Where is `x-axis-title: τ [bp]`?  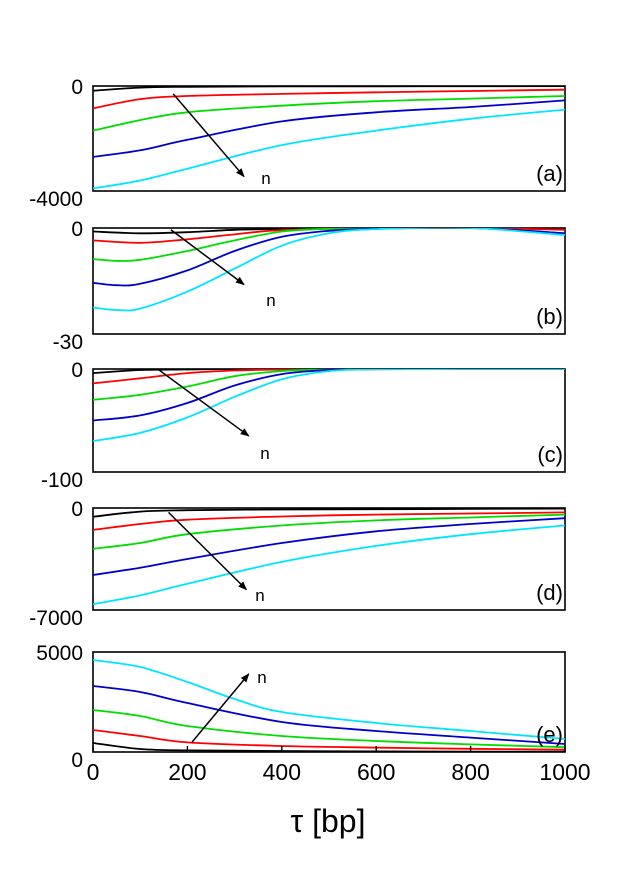 x-axis-title: τ [bp] is located at coordinates (328, 821).